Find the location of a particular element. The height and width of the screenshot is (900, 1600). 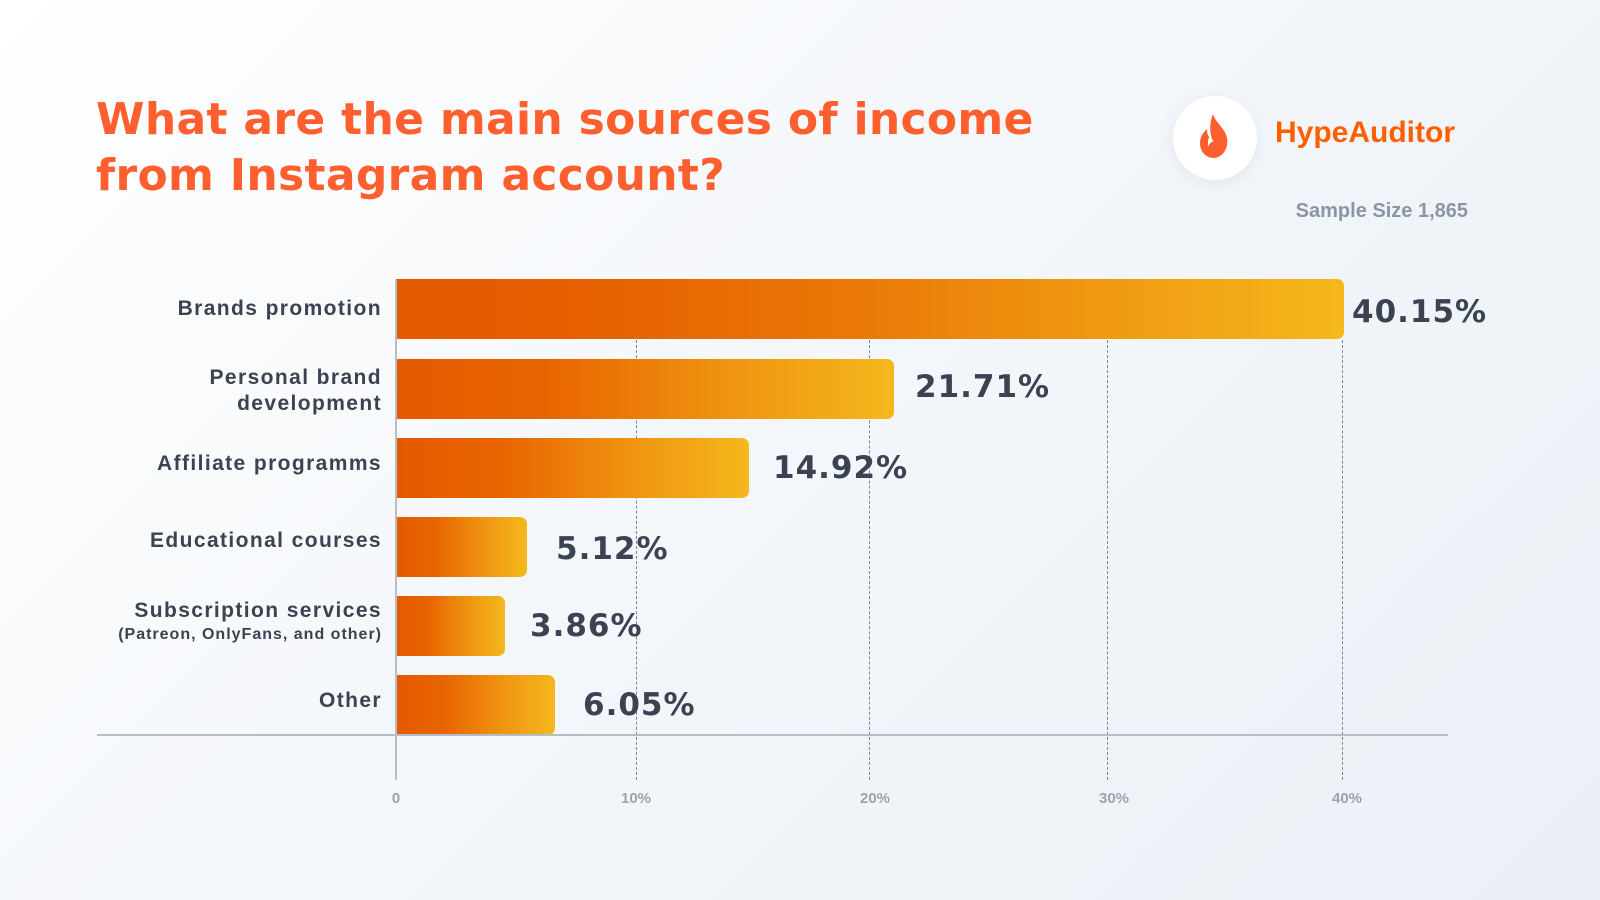

category-label: Other is located at coordinates (350, 700).